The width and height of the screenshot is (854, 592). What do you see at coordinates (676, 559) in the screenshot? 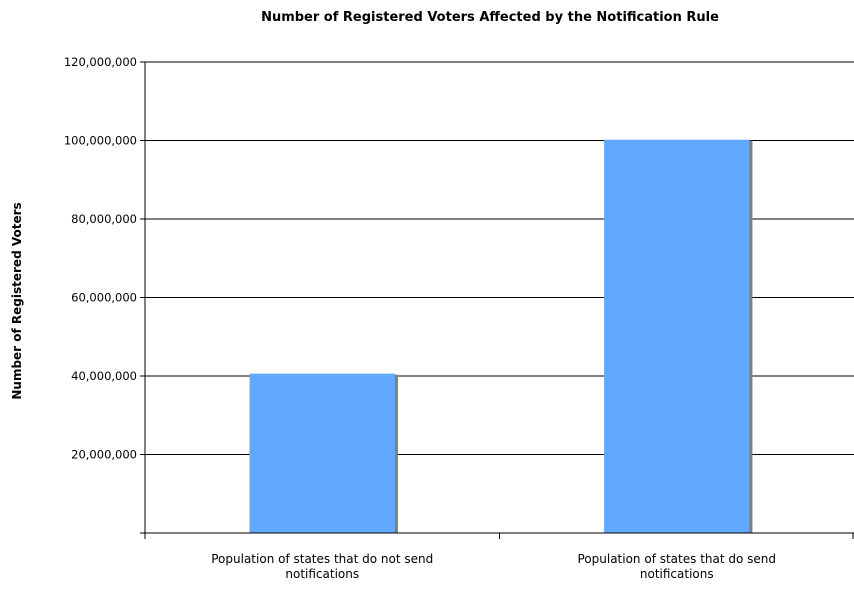
I see `x-category-label-line: Population of states that do send` at bounding box center [676, 559].